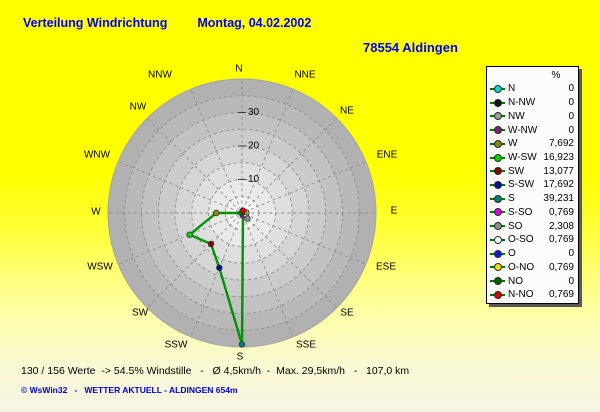 The width and height of the screenshot is (600, 412). What do you see at coordinates (216, 213) in the screenshot?
I see `data-point-marker-W` at bounding box center [216, 213].